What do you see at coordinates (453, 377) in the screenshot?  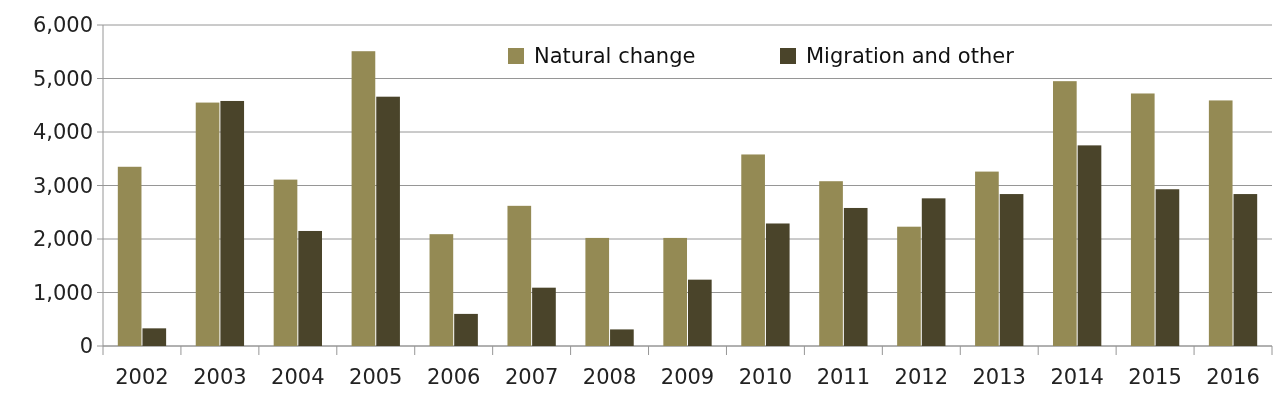 I see `x-tick-label: 2006` at bounding box center [453, 377].